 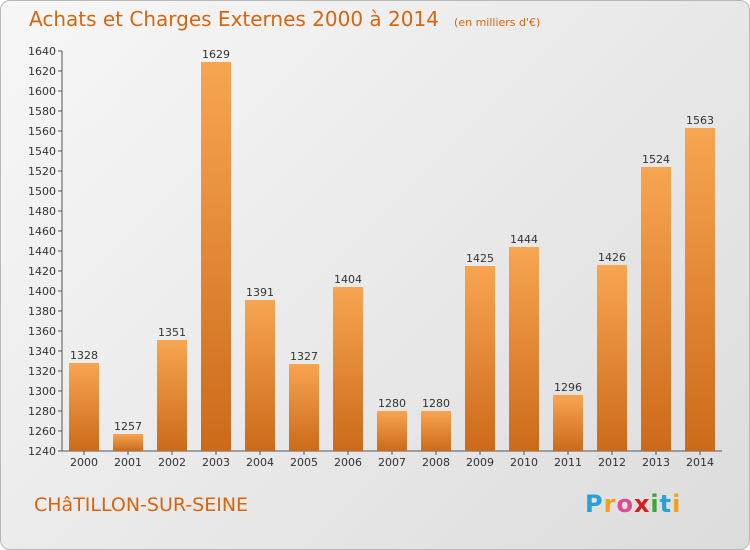 I want to click on value-label: 1426, so click(x=612, y=257).